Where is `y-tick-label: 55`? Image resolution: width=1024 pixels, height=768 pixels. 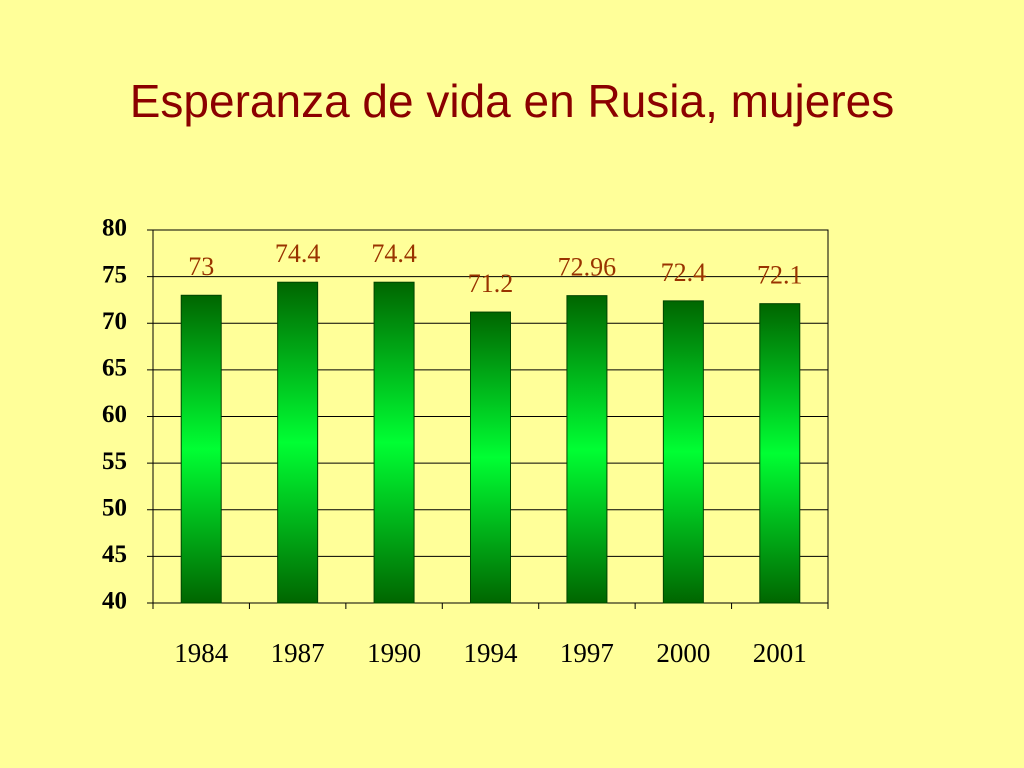
y-tick-label: 55 is located at coordinates (114, 461).